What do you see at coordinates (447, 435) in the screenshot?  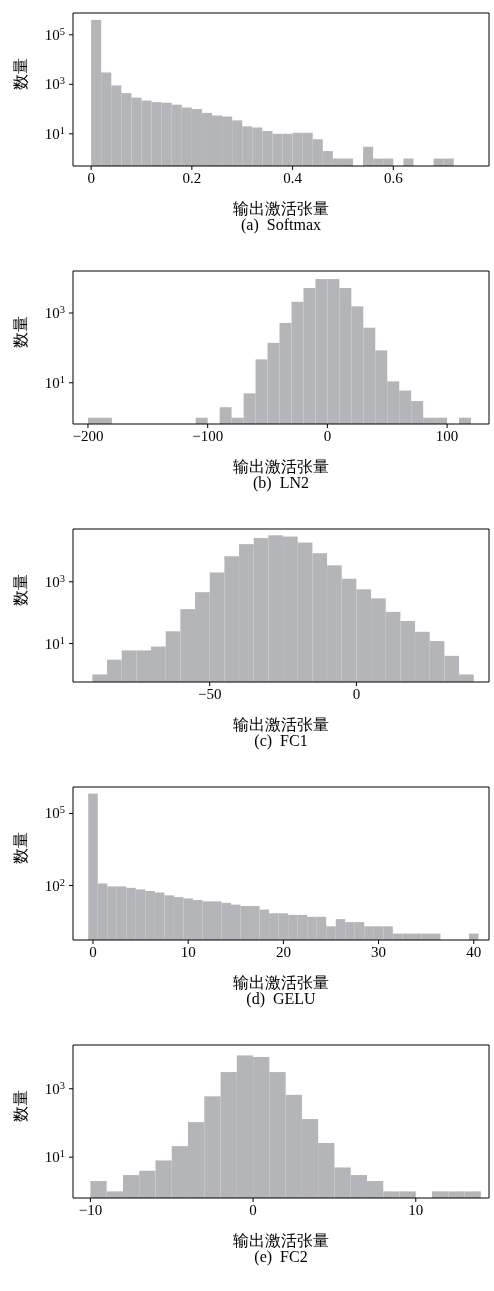 I see `x-tick-label: 100` at bounding box center [447, 435].